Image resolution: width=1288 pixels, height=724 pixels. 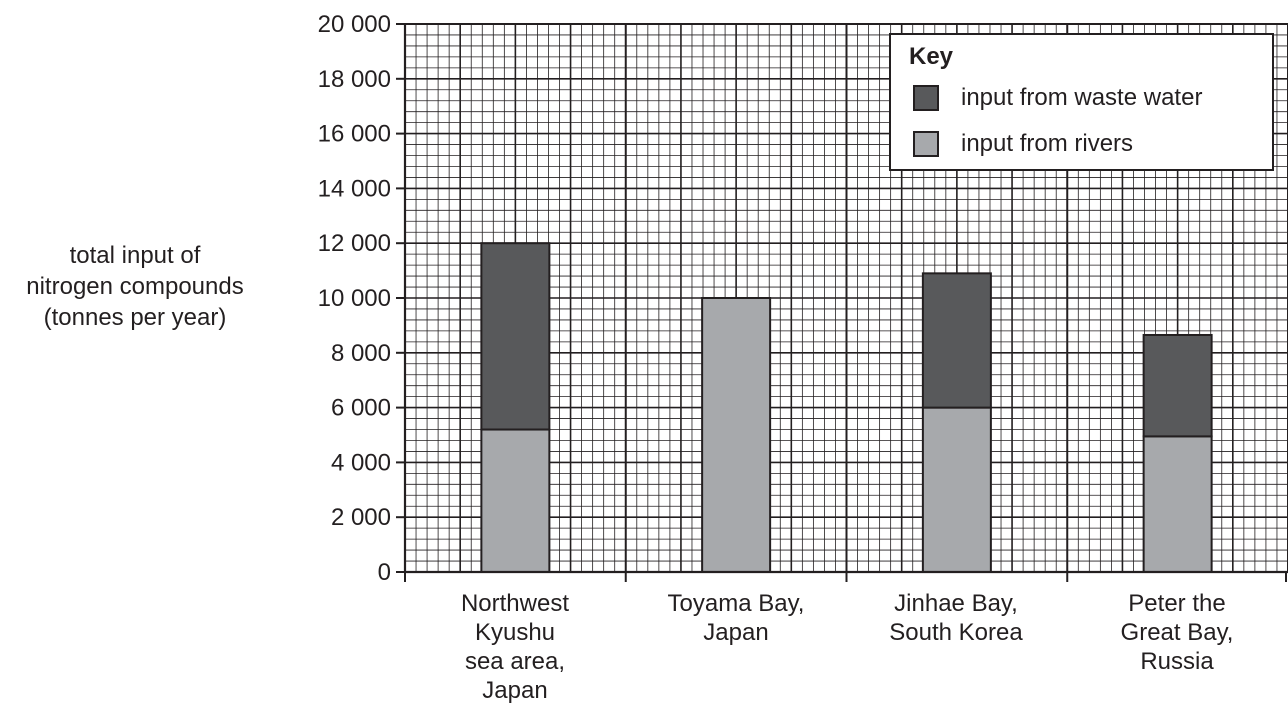 I want to click on x-tick-label-line: Great Bay,, so click(x=1177, y=632).